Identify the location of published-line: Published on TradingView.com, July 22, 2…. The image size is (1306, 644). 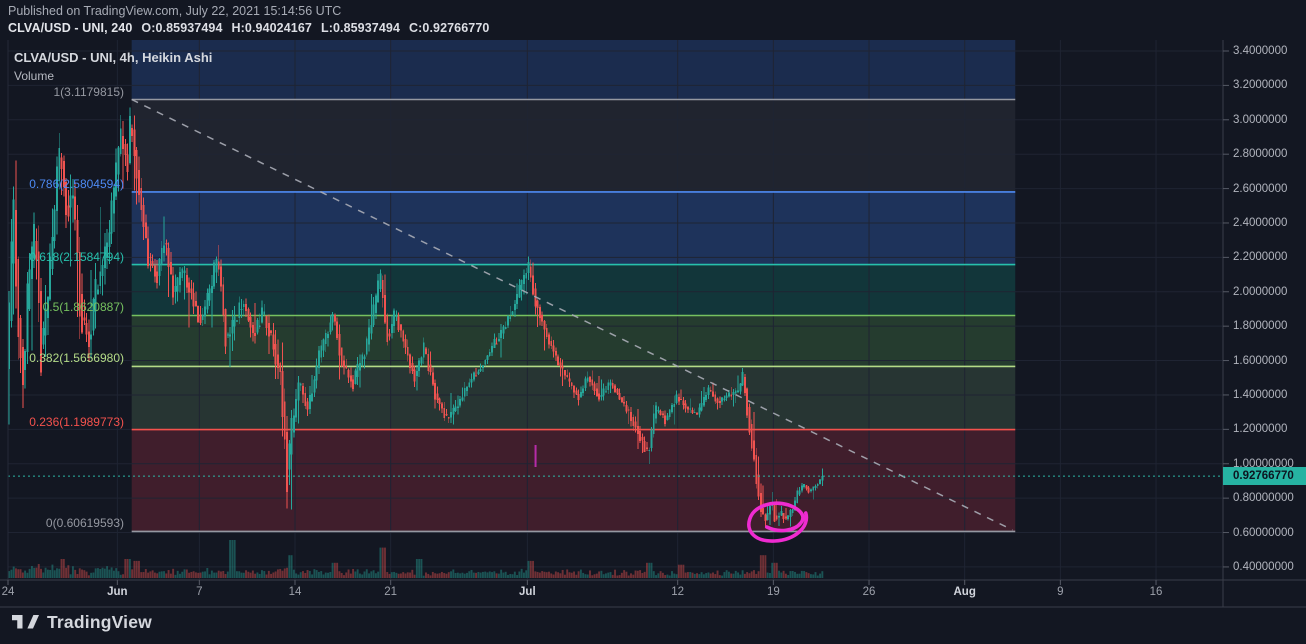
(175, 11).